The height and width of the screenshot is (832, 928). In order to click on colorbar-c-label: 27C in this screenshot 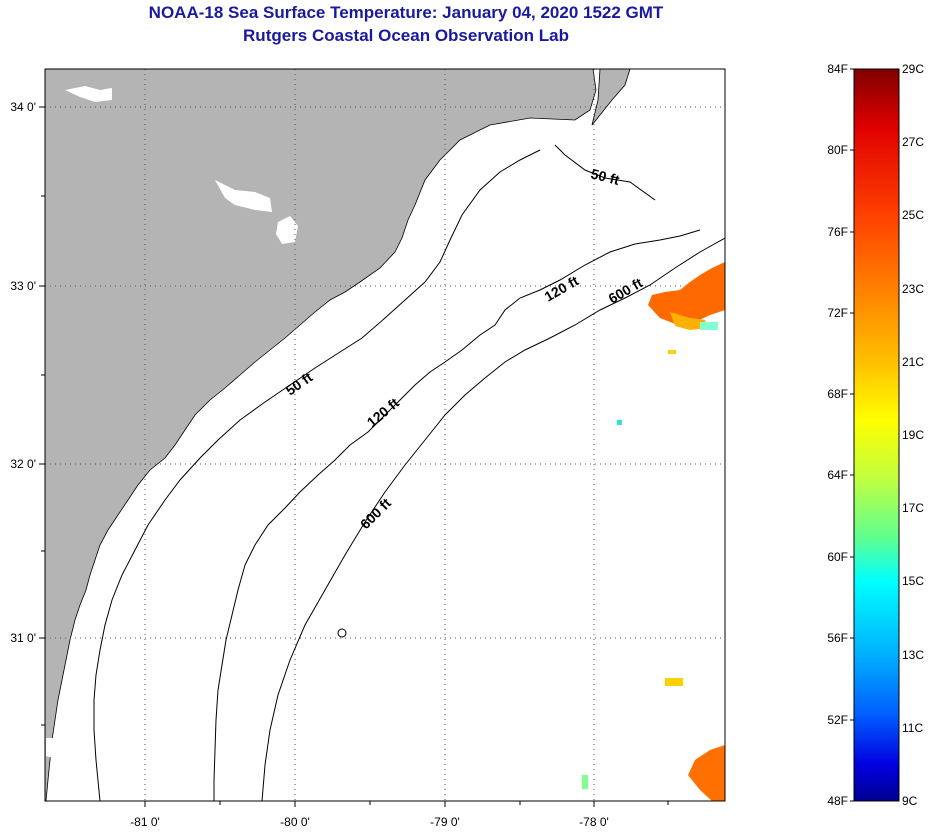, I will do `click(913, 142)`.